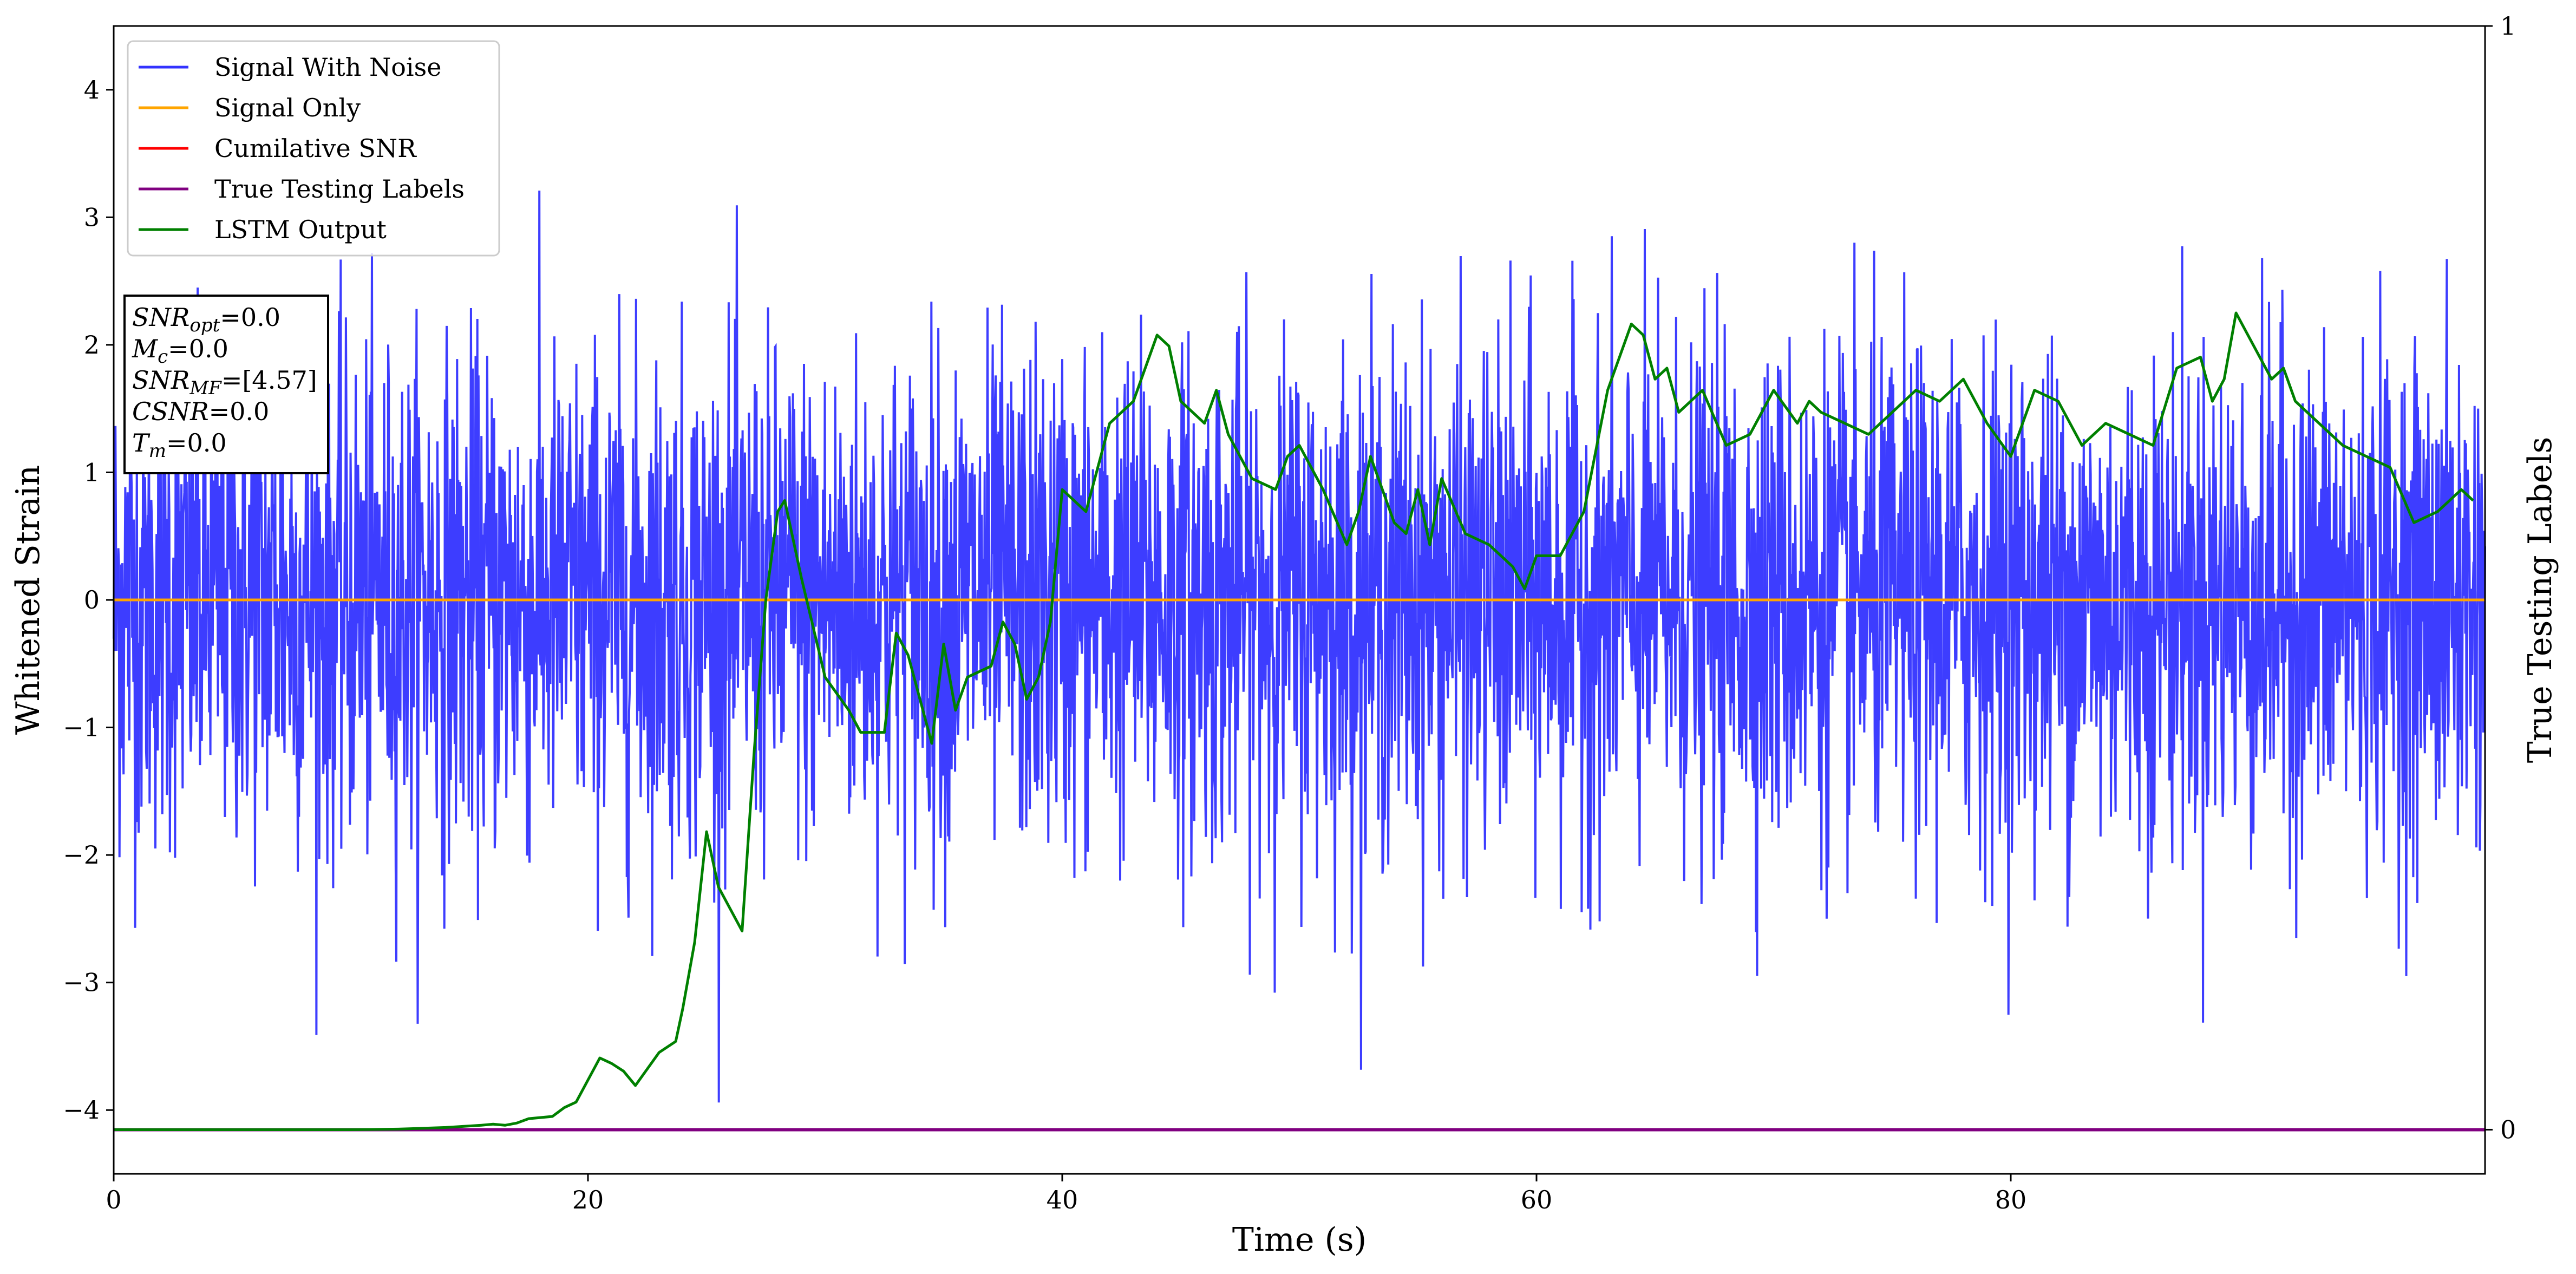  I want to click on y2-tick-label: 1, so click(2508, 26).